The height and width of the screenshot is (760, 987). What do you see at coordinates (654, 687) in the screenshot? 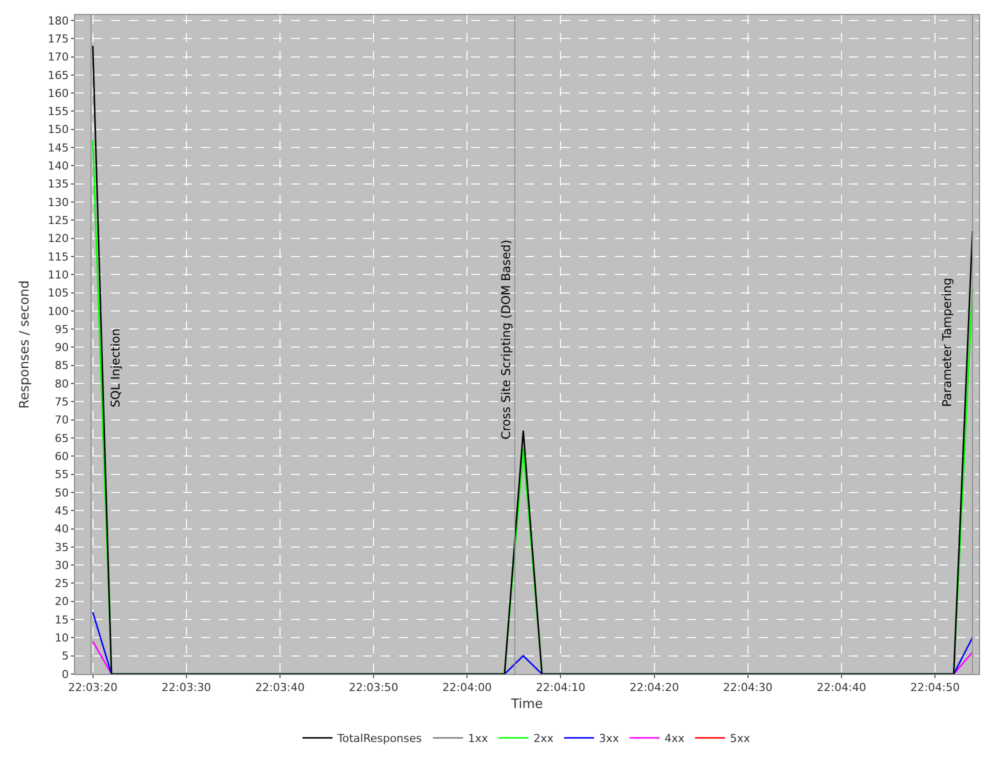
I see `x-tick-label: 22:04:20` at bounding box center [654, 687].